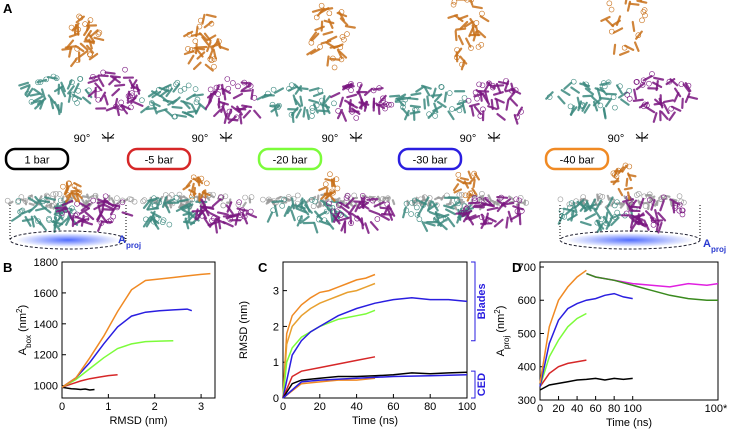  What do you see at coordinates (23, 324) in the screenshot?
I see `y-axis-label-part: (nm` at bounding box center [23, 324].